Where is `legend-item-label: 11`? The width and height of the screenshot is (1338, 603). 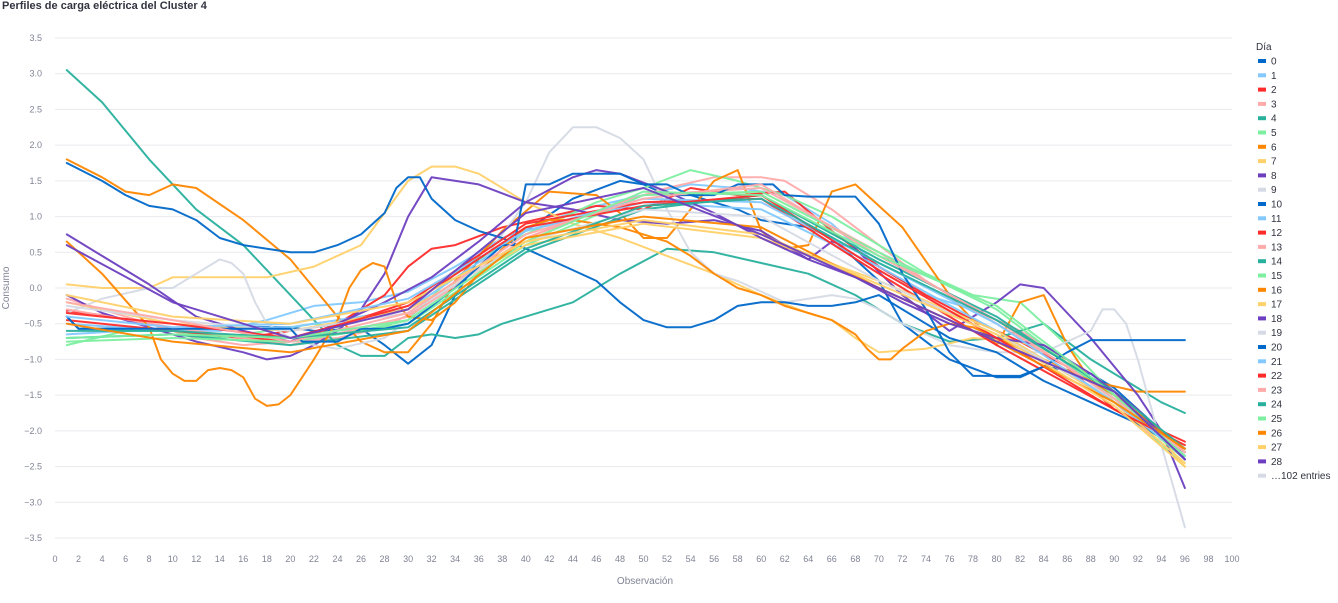
legend-item-label: 11 is located at coordinates (1276, 219).